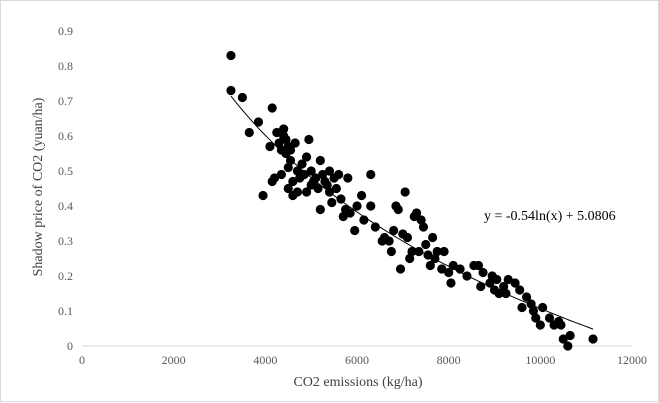  What do you see at coordinates (65, 171) in the screenshot?
I see `y-tick-label: 0.5` at bounding box center [65, 171].